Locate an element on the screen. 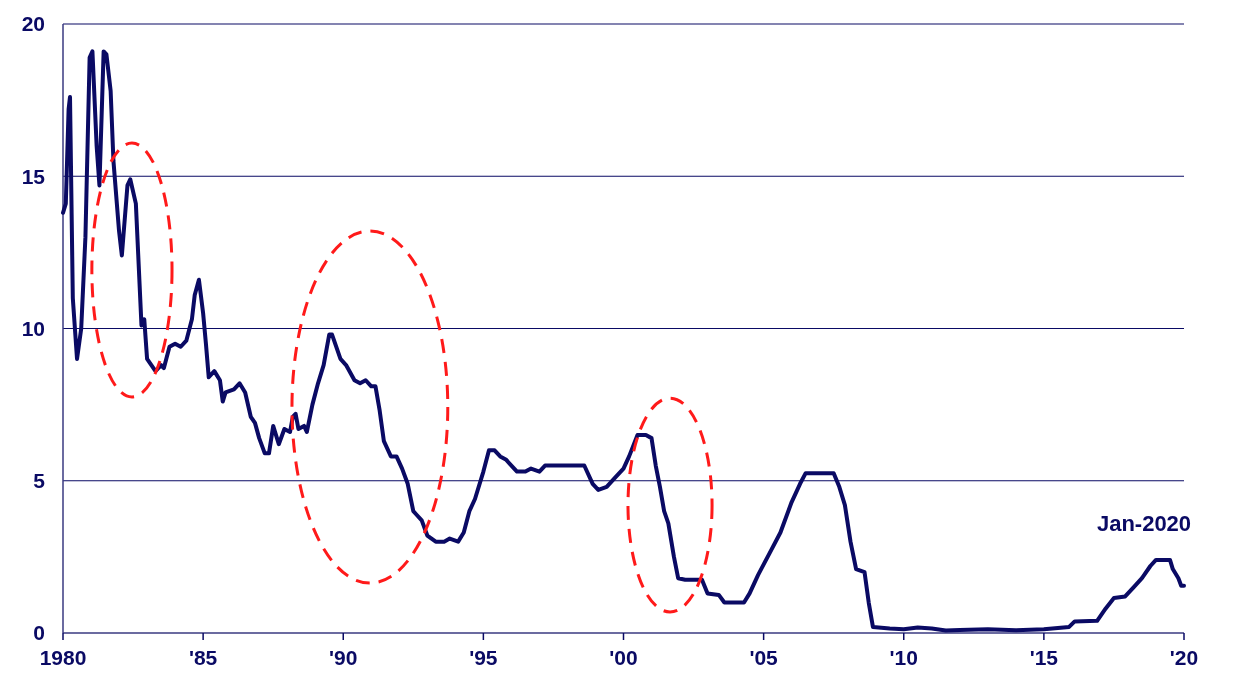 Image resolution: width=1237 pixels, height=690 pixels. y-tick-label: 0 is located at coordinates (39, 633).